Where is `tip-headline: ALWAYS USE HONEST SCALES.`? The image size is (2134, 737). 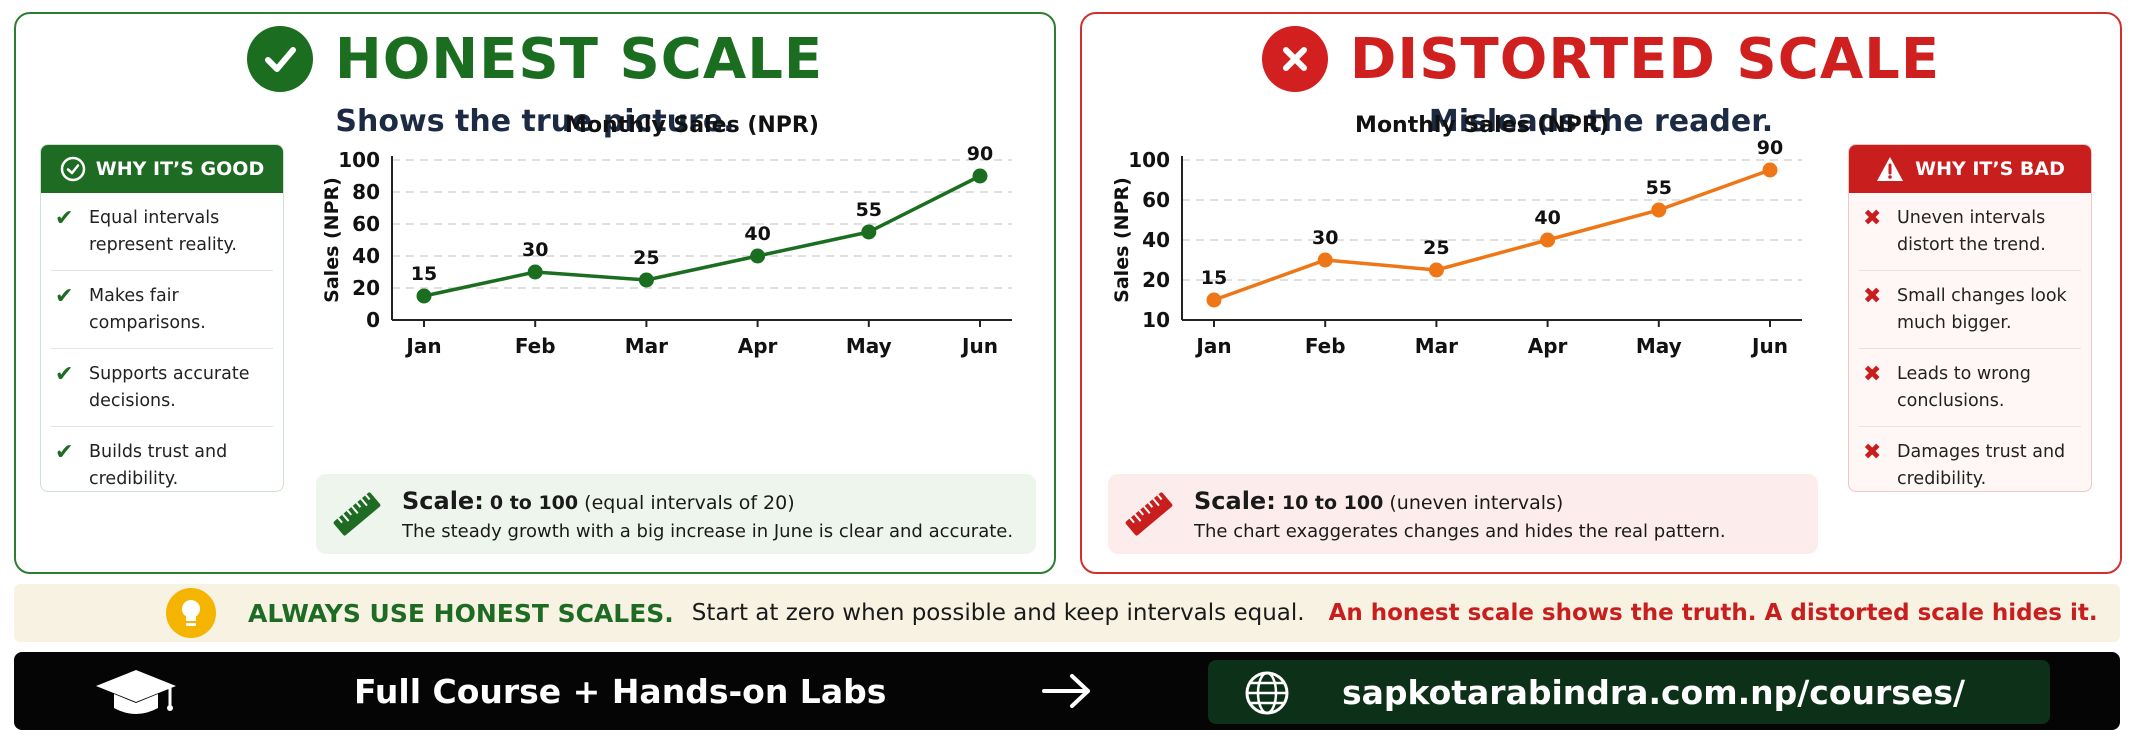
tip-headline: ALWAYS USE HONEST SCALES. is located at coordinates (461, 613).